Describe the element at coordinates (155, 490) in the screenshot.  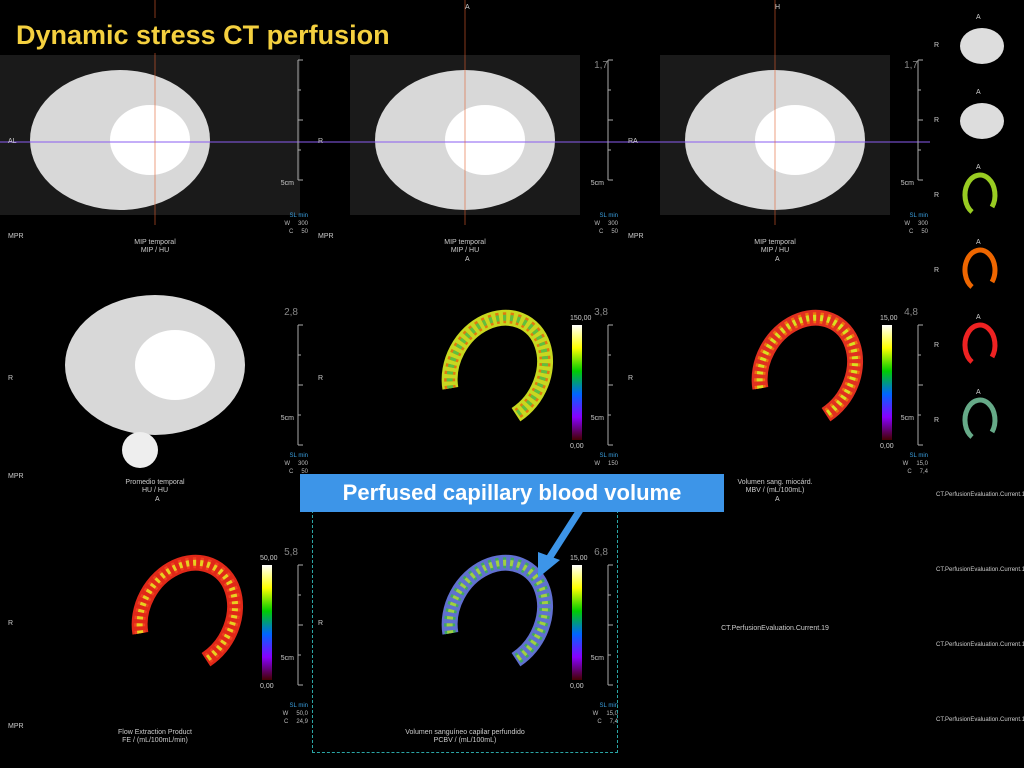
I see `series-caption: HU / HU` at that location.